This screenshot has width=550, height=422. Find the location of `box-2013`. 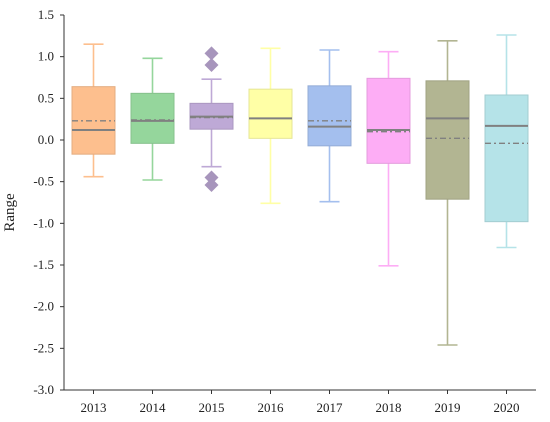

box-2013 is located at coordinates (93, 110).